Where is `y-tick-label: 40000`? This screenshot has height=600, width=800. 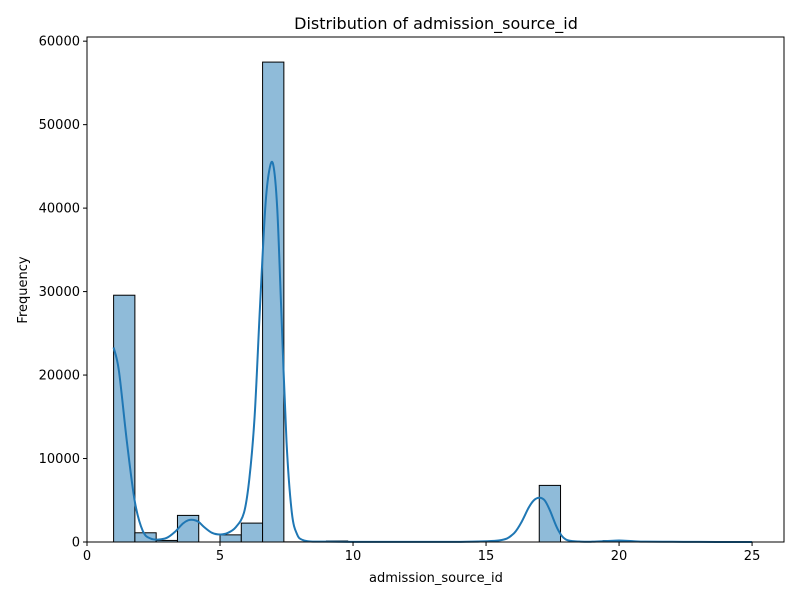 y-tick-label: 40000 is located at coordinates (59, 209).